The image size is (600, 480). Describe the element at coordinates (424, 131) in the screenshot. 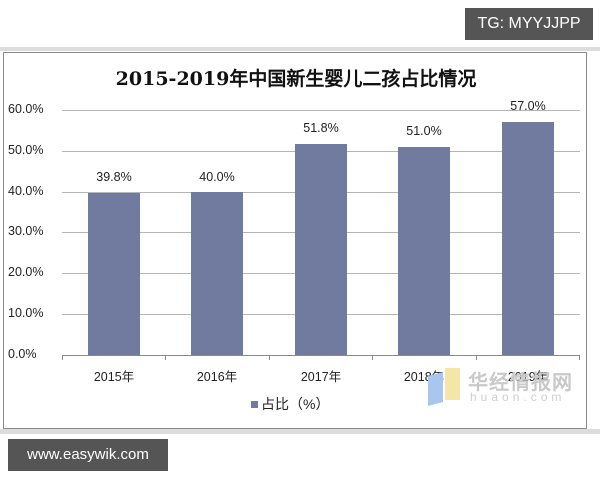

I see `value-label-2018: 51.0%` at that location.